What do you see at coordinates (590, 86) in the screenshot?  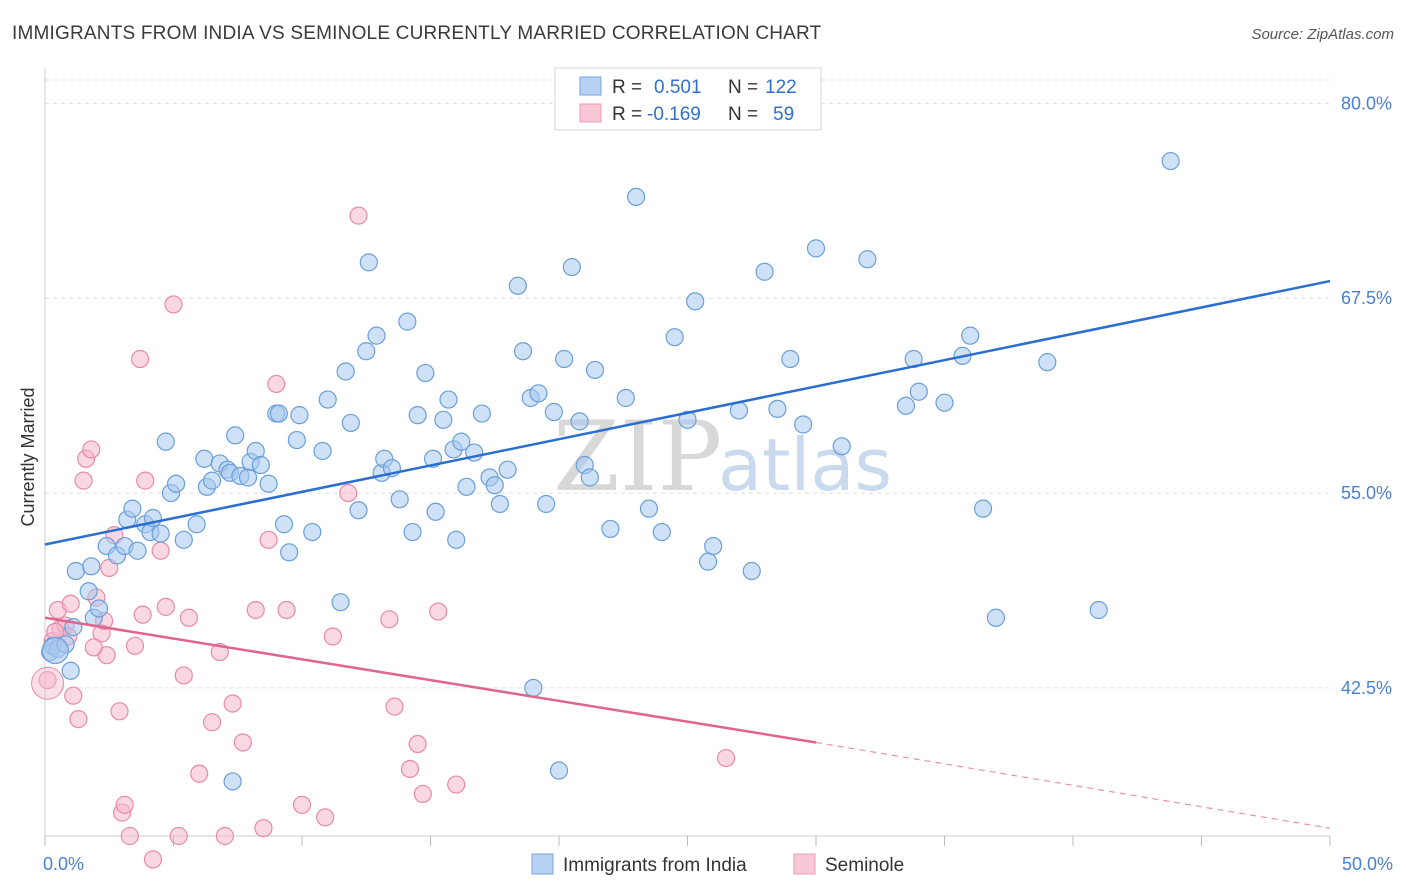 I see `legend-swatch-india` at bounding box center [590, 86].